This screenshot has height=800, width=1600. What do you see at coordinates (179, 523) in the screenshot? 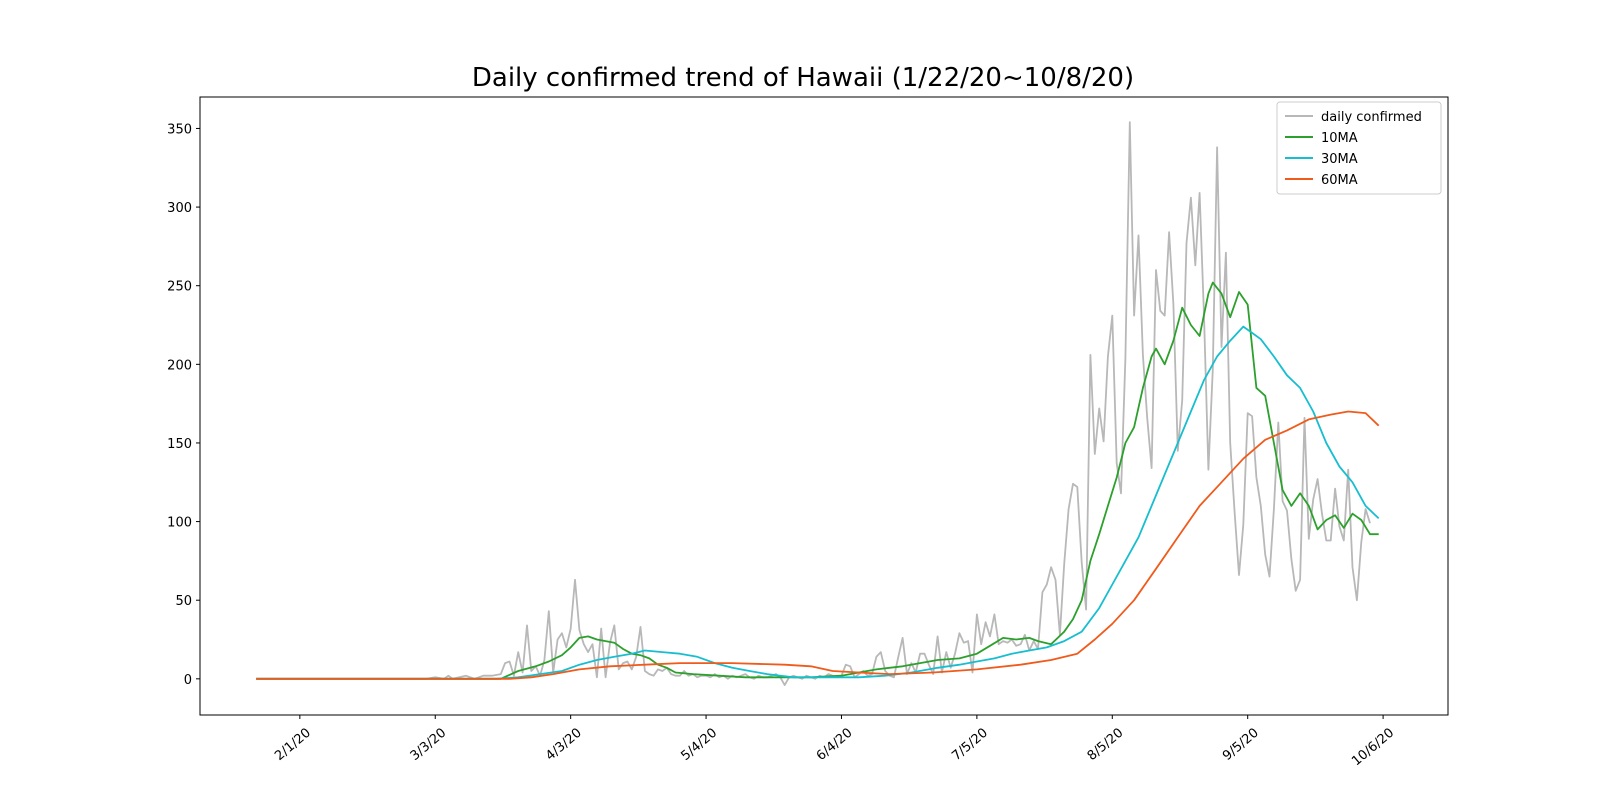
I see `y-tick-label: 100` at bounding box center [179, 523].